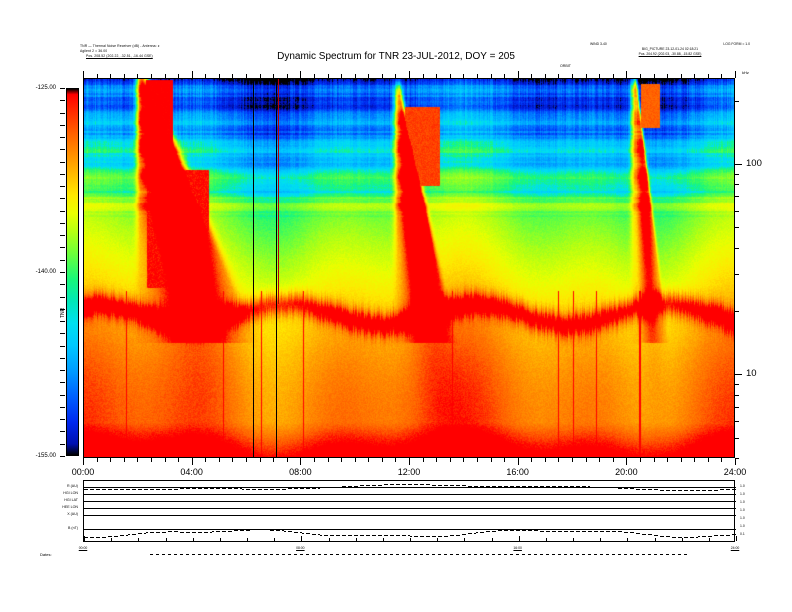  Describe the element at coordinates (742, 534) in the screenshot. I see `ephemeris-right-label: 0.1` at that location.